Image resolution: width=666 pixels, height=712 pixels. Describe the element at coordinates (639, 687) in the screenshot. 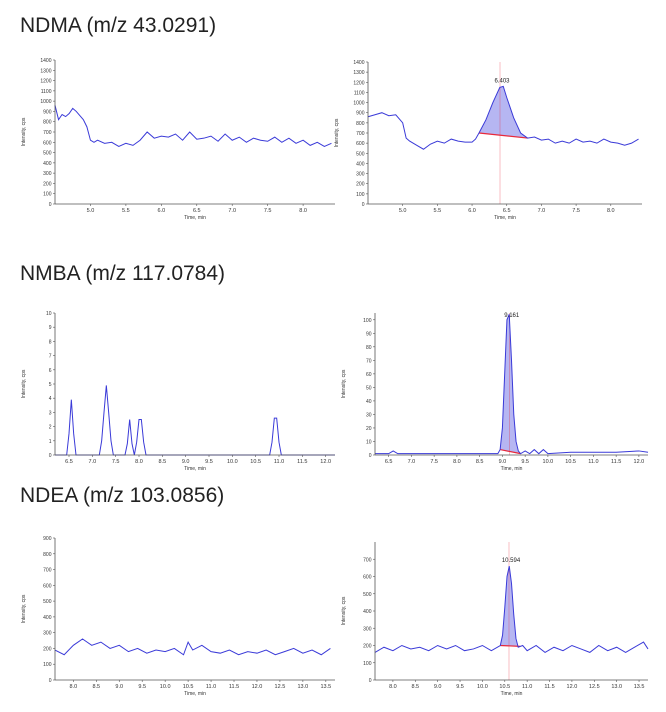

I see `x-tick-label: 13.5` at that location.